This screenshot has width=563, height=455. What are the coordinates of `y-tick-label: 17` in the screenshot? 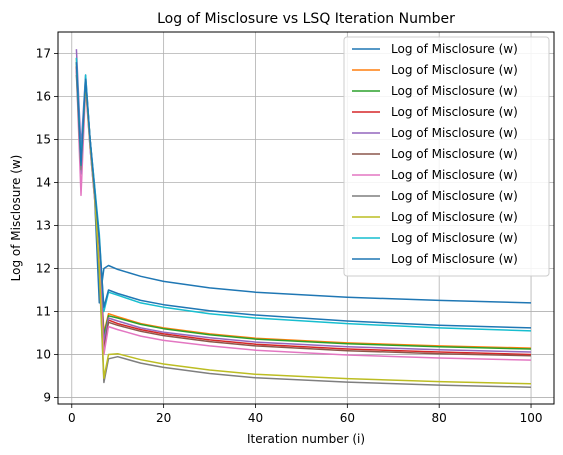 It's located at (43, 54).